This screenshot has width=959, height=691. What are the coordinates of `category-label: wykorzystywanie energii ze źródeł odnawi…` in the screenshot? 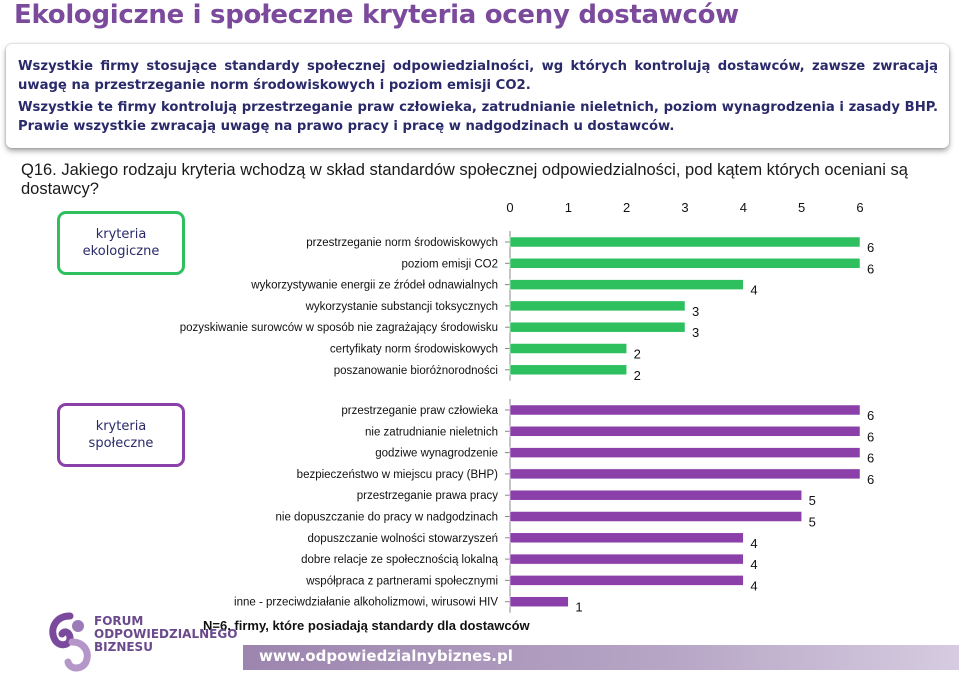 It's located at (374, 286).